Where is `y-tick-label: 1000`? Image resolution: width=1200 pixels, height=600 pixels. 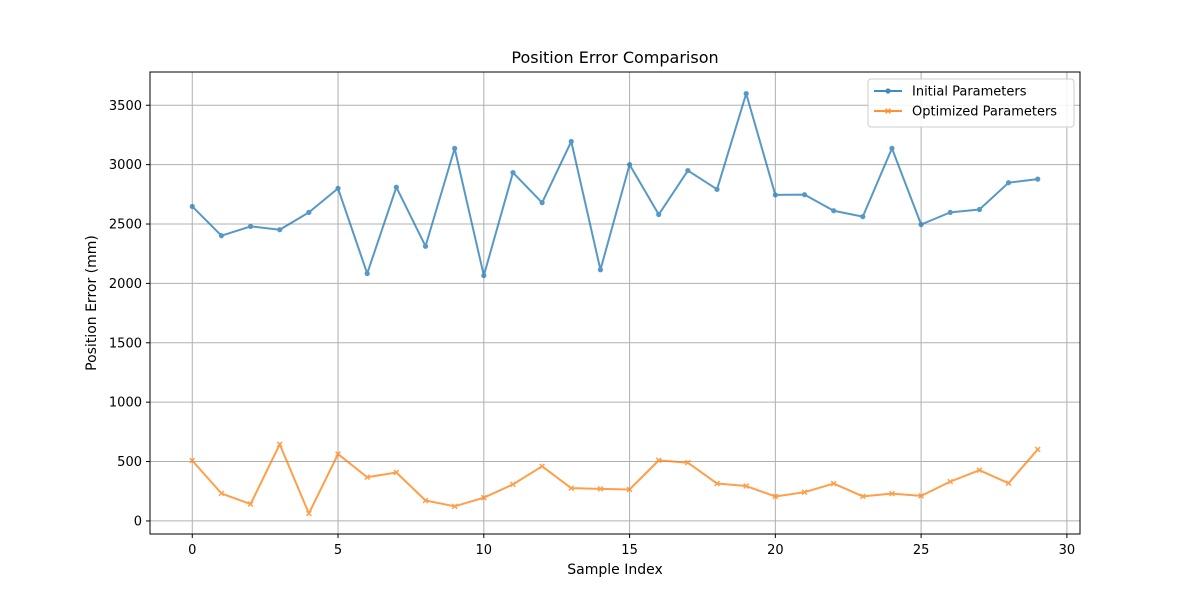 y-tick-label: 1000 is located at coordinates (125, 403).